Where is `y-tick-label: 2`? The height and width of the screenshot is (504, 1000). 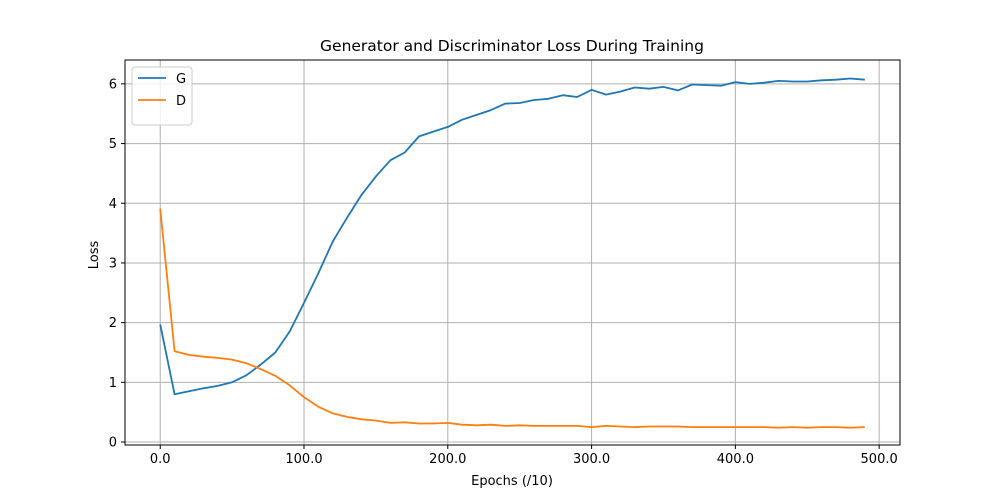 y-tick-label: 2 is located at coordinates (113, 323).